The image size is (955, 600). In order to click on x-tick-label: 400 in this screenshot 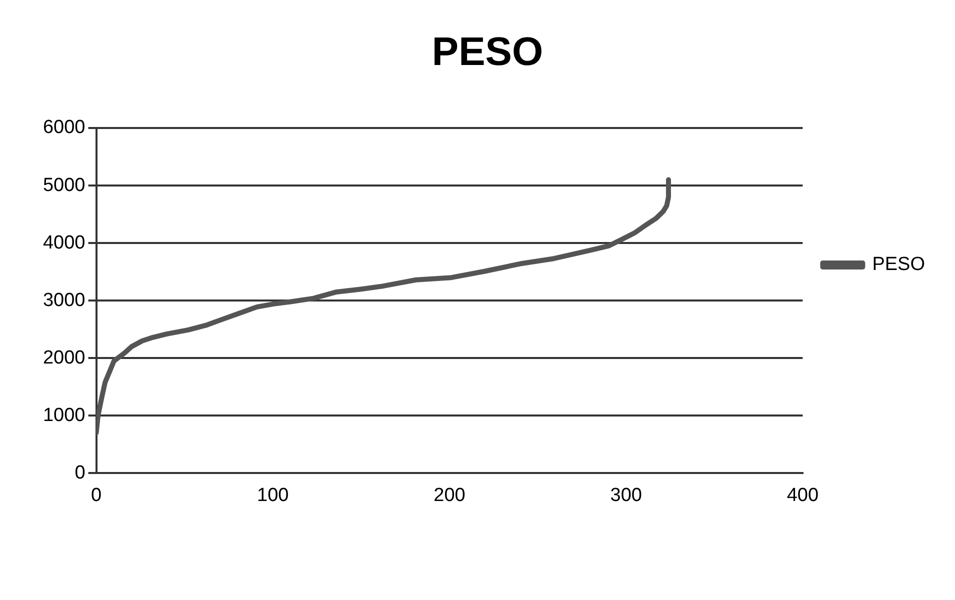, I will do `click(802, 495)`.